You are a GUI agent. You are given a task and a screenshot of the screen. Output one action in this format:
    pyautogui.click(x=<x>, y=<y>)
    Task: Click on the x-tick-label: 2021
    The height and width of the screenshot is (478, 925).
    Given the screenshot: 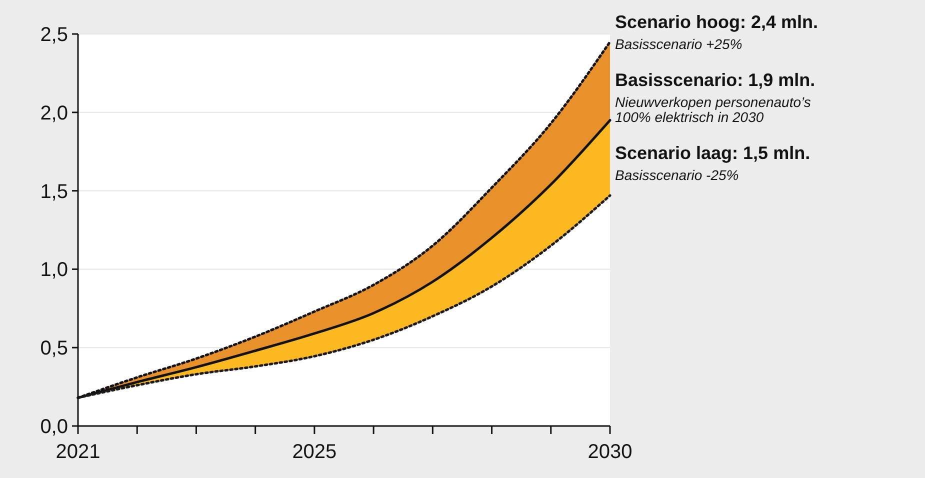 What is the action you would take?
    pyautogui.click(x=78, y=452)
    